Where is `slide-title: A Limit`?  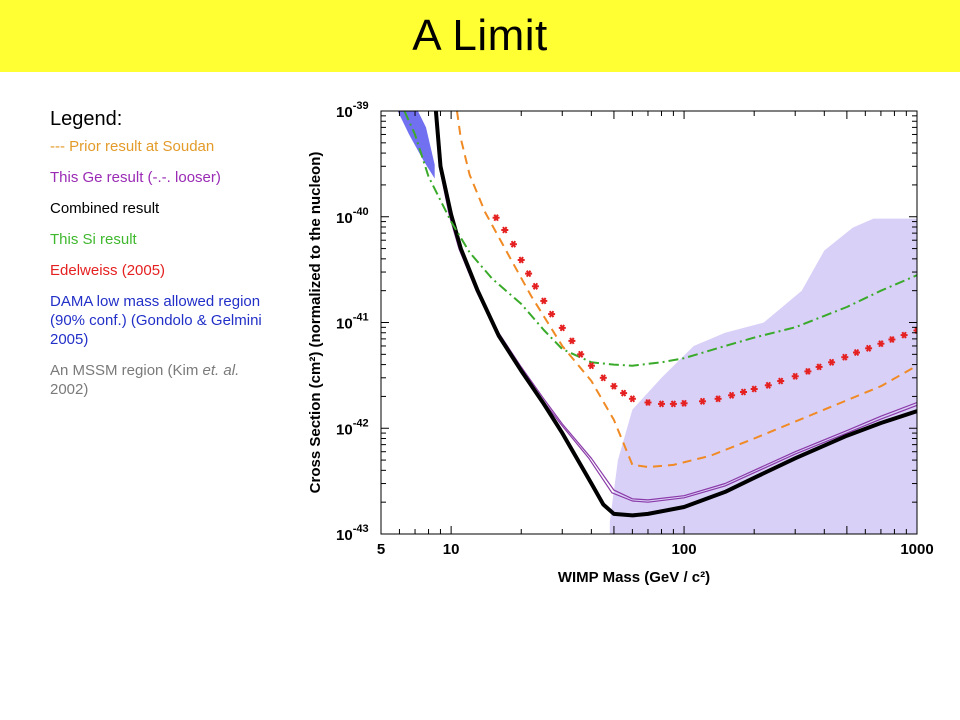 slide-title: A Limit is located at coordinates (480, 35).